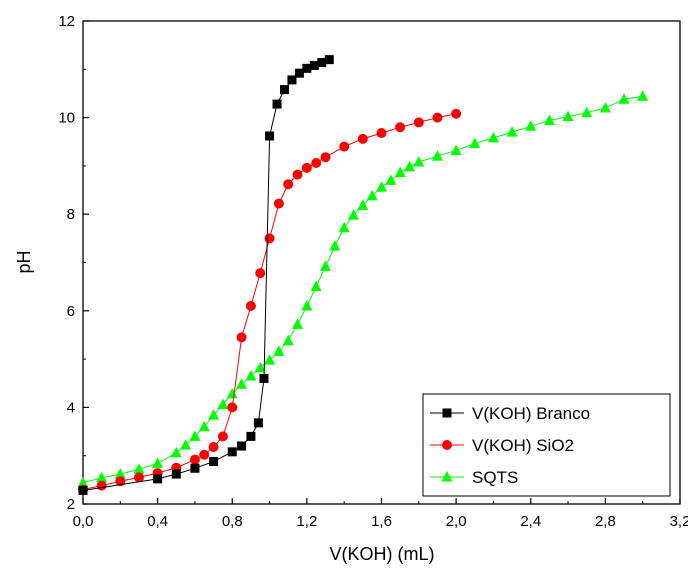  What do you see at coordinates (495, 477) in the screenshot?
I see `legend-label: SQTS` at bounding box center [495, 477].